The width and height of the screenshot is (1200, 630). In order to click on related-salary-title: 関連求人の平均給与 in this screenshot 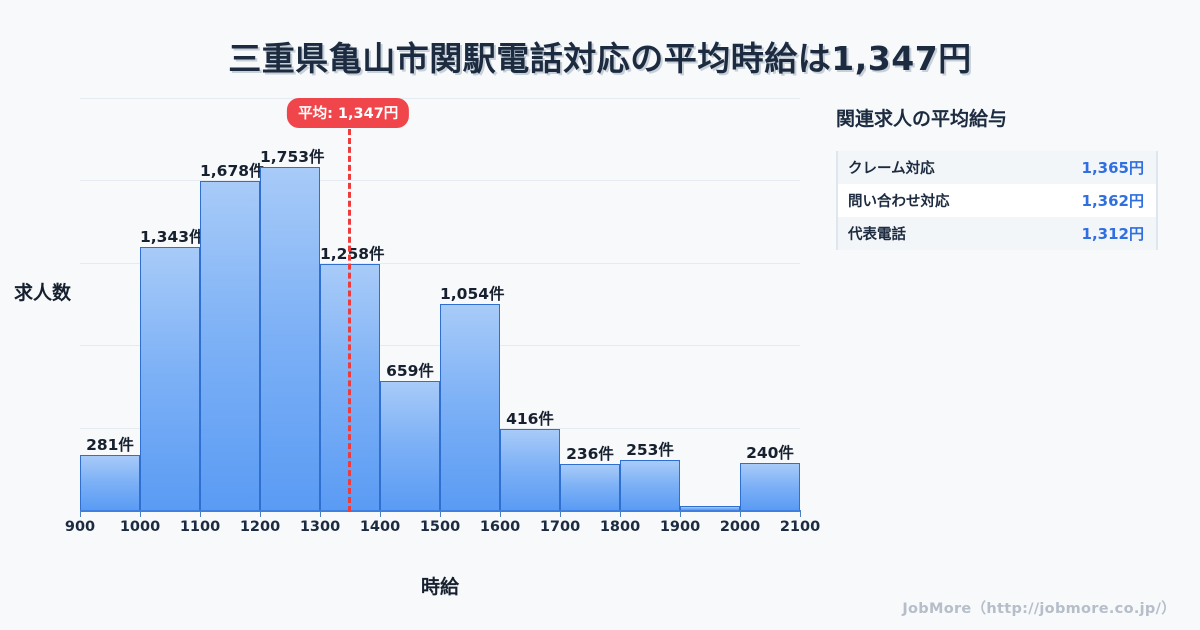, I will do `click(922, 119)`.